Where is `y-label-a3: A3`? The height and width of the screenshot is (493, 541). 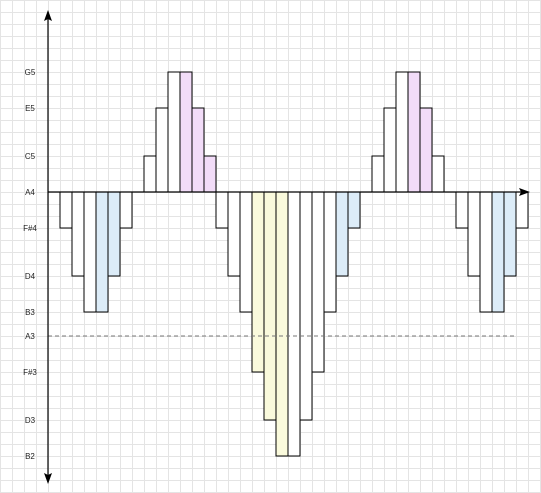 y-label-a3: A3 is located at coordinates (30, 336).